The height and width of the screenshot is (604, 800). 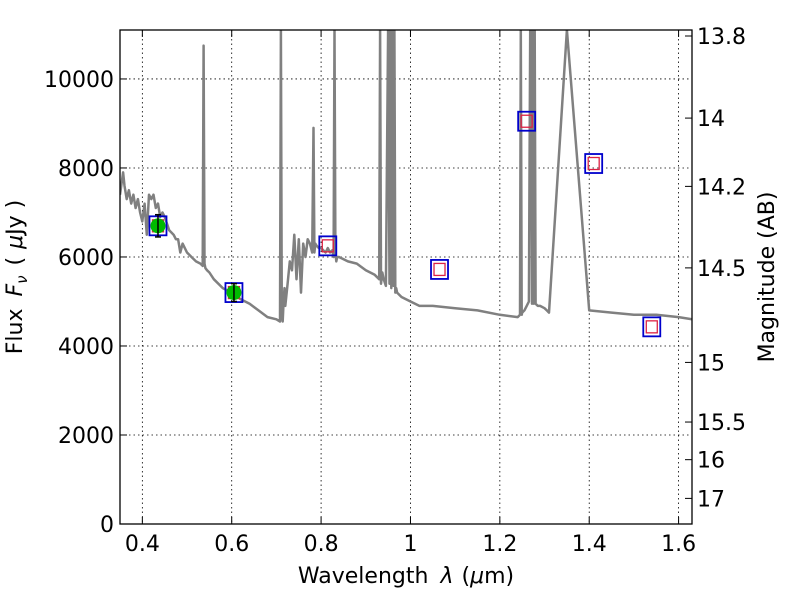 I want to click on magnitude-tick-label: 14.2, so click(x=721, y=187).